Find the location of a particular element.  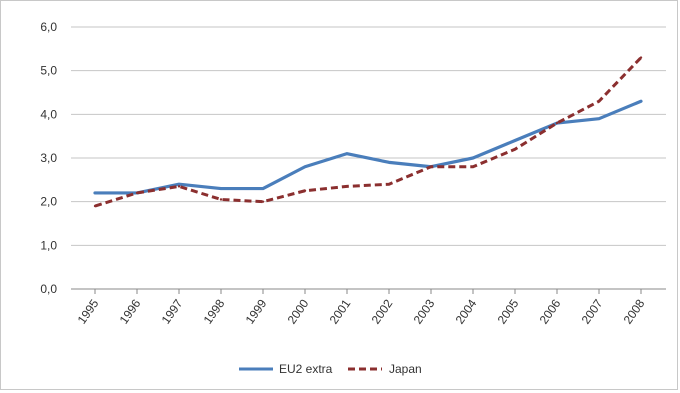

y-tick-label: 3,0 is located at coordinates (48, 158).